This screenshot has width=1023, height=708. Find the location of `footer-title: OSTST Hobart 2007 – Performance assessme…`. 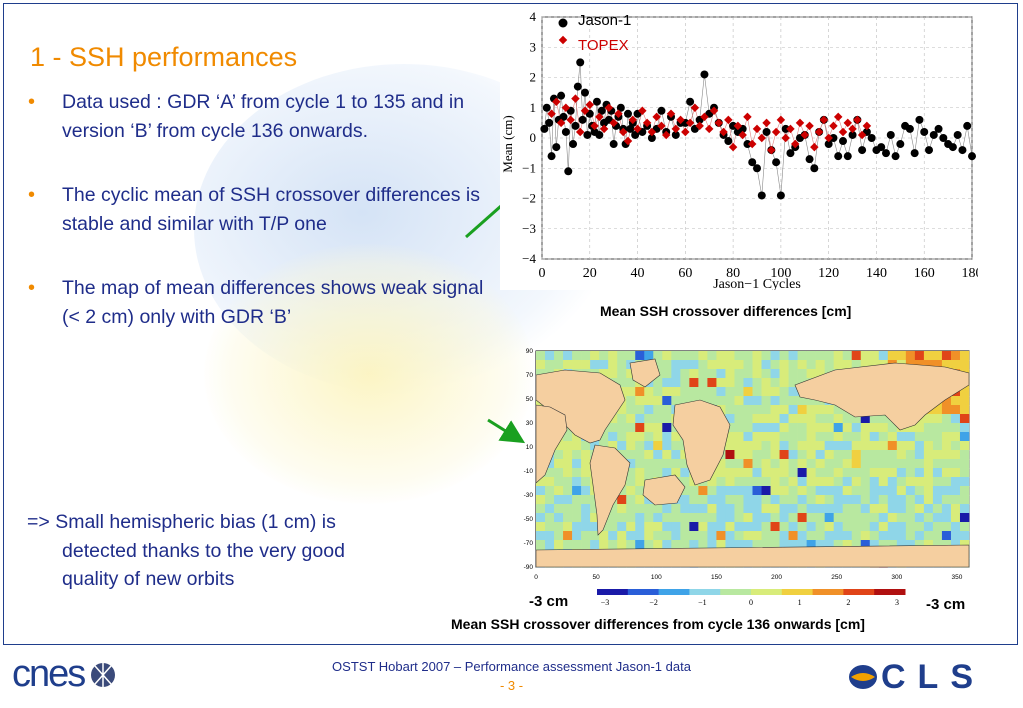

footer-title: OSTST Hobart 2007 – Performance assessme… is located at coordinates (511, 666).